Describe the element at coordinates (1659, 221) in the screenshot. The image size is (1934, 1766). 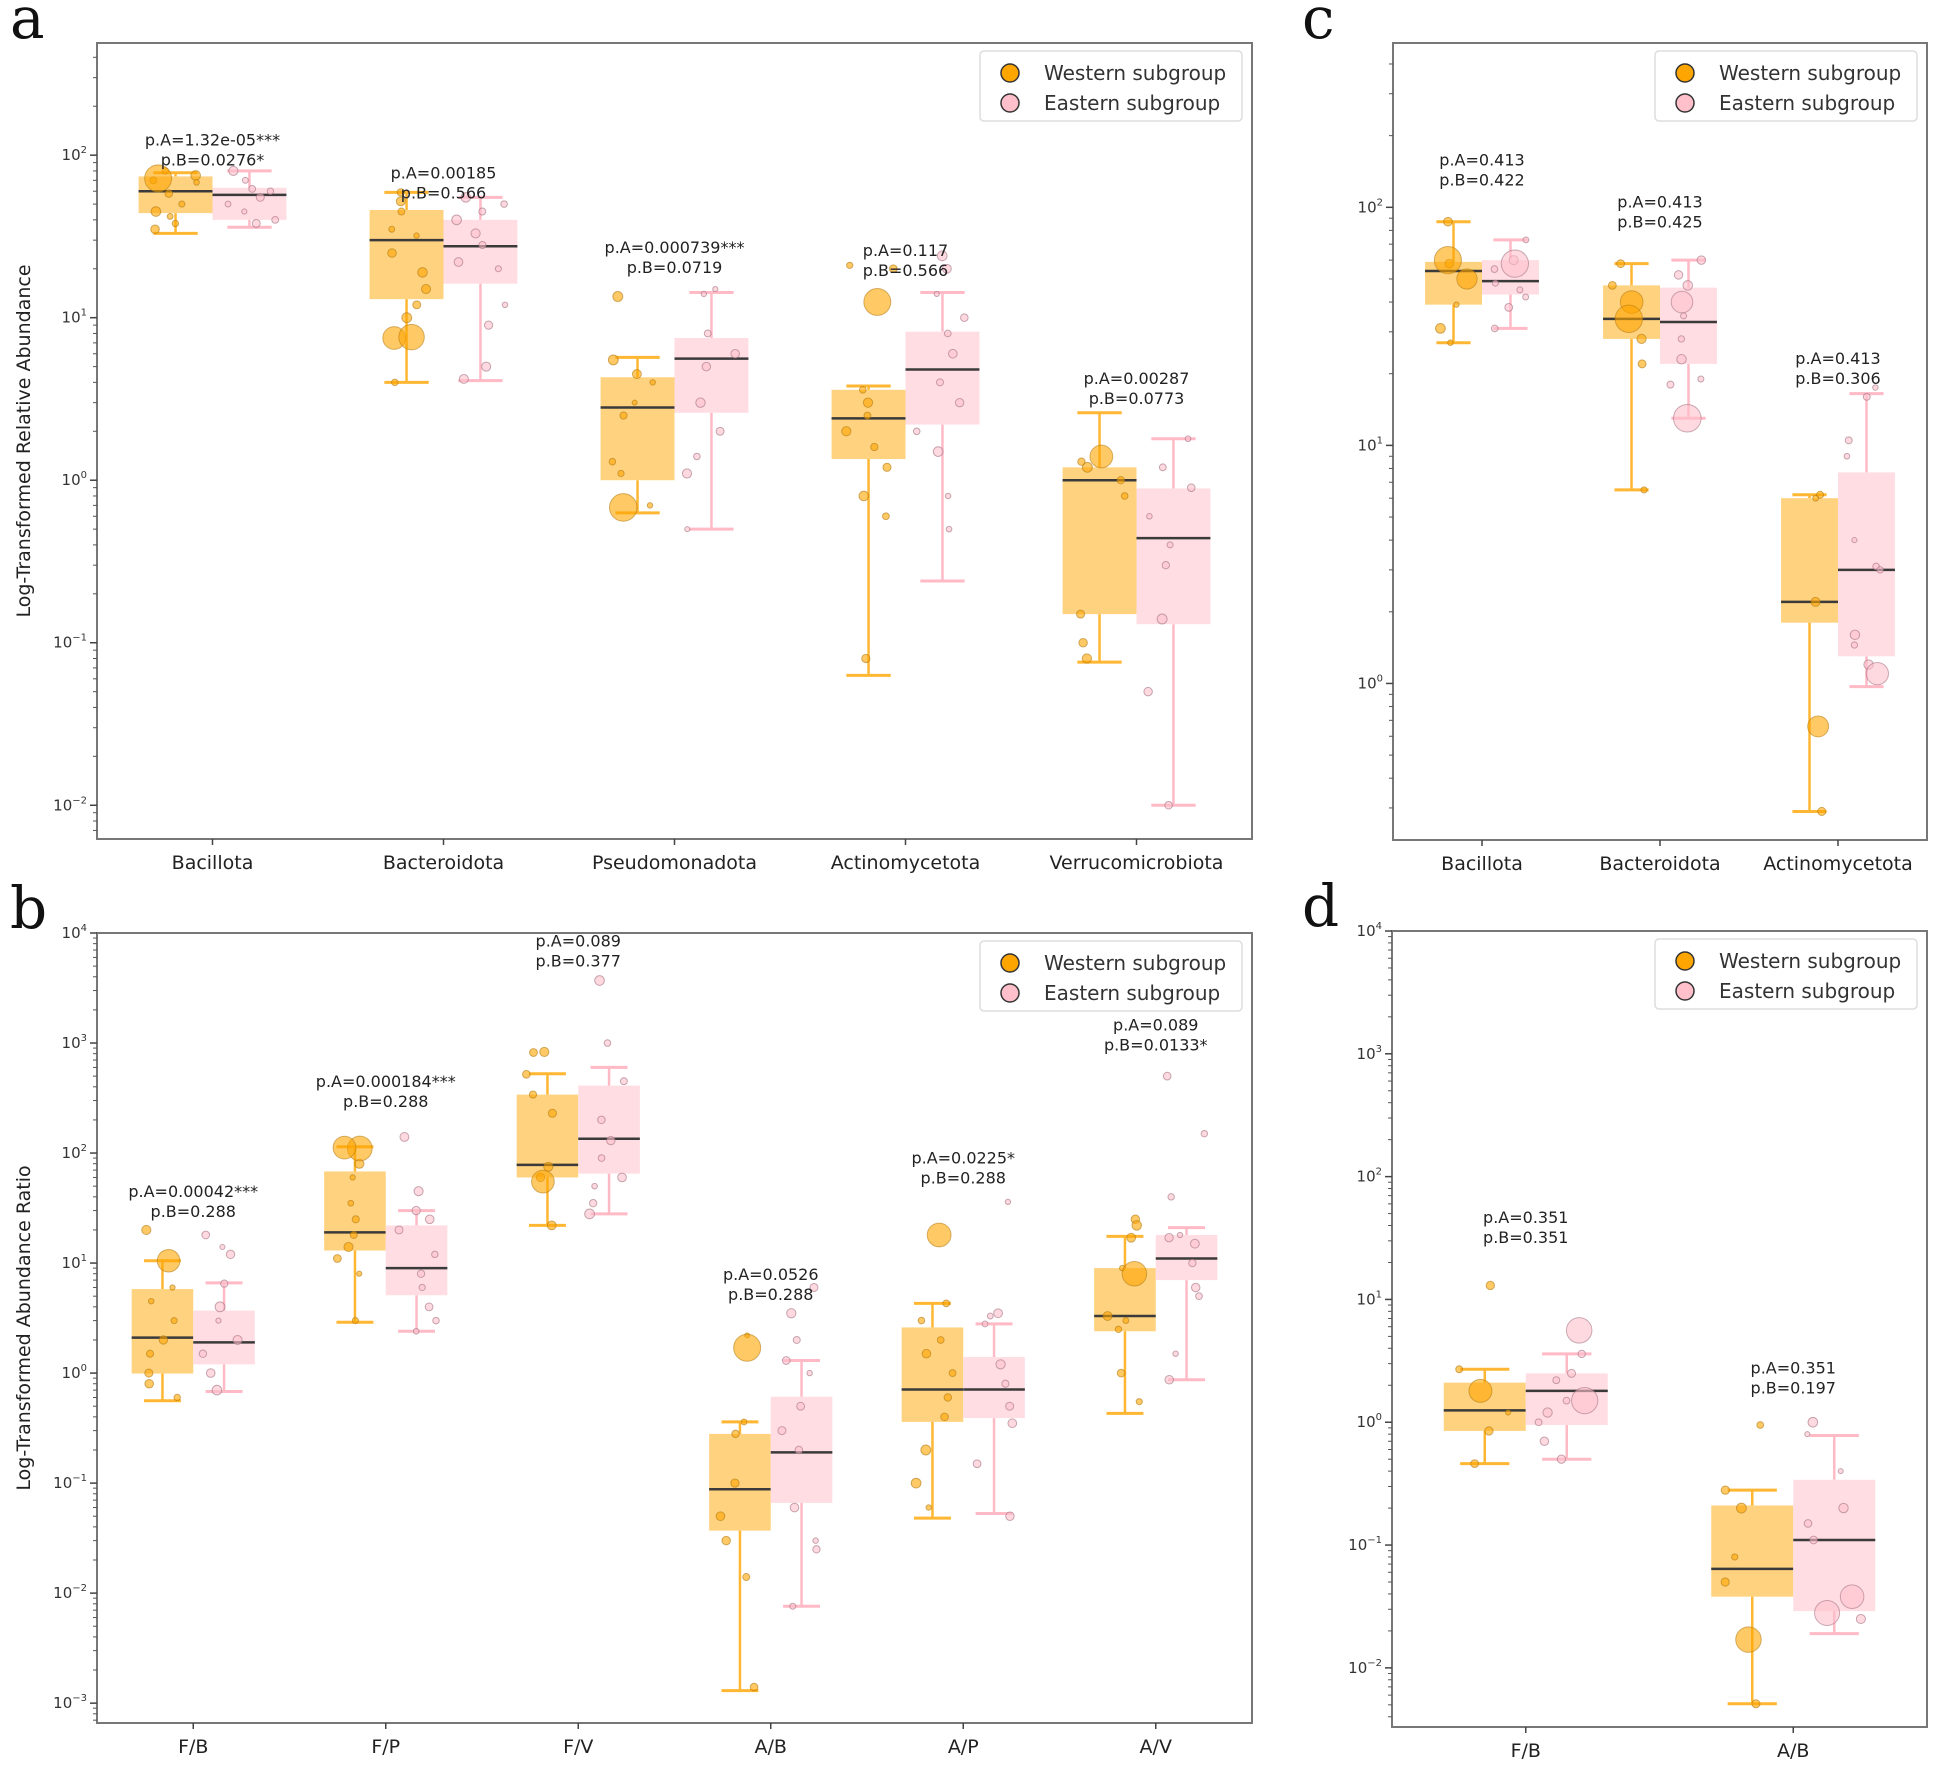
I see `p-value-b: p.B=0.425` at that location.